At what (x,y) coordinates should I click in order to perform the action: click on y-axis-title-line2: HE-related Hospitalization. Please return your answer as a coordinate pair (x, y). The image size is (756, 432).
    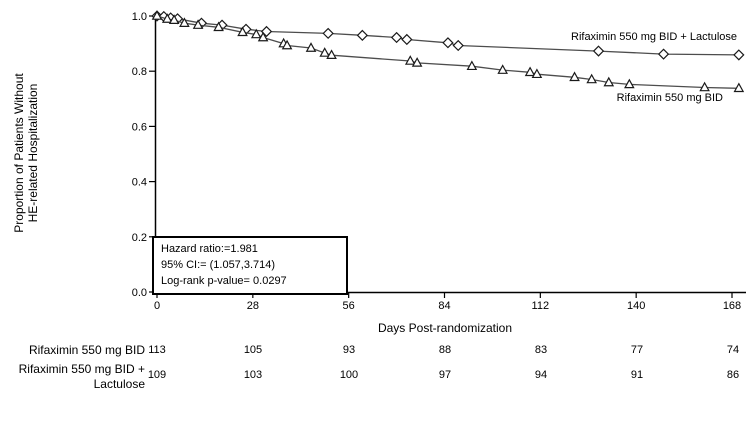
    Looking at the image, I should click on (33, 153).